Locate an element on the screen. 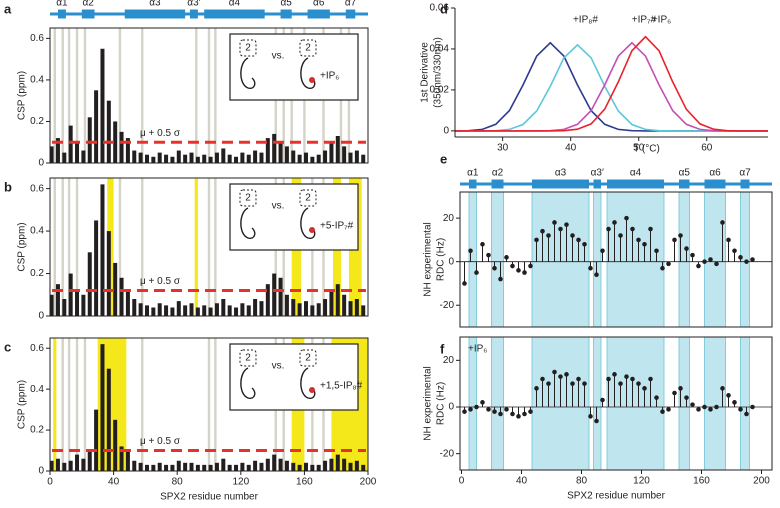 The image size is (780, 508). panel-letter: f is located at coordinates (442, 348).